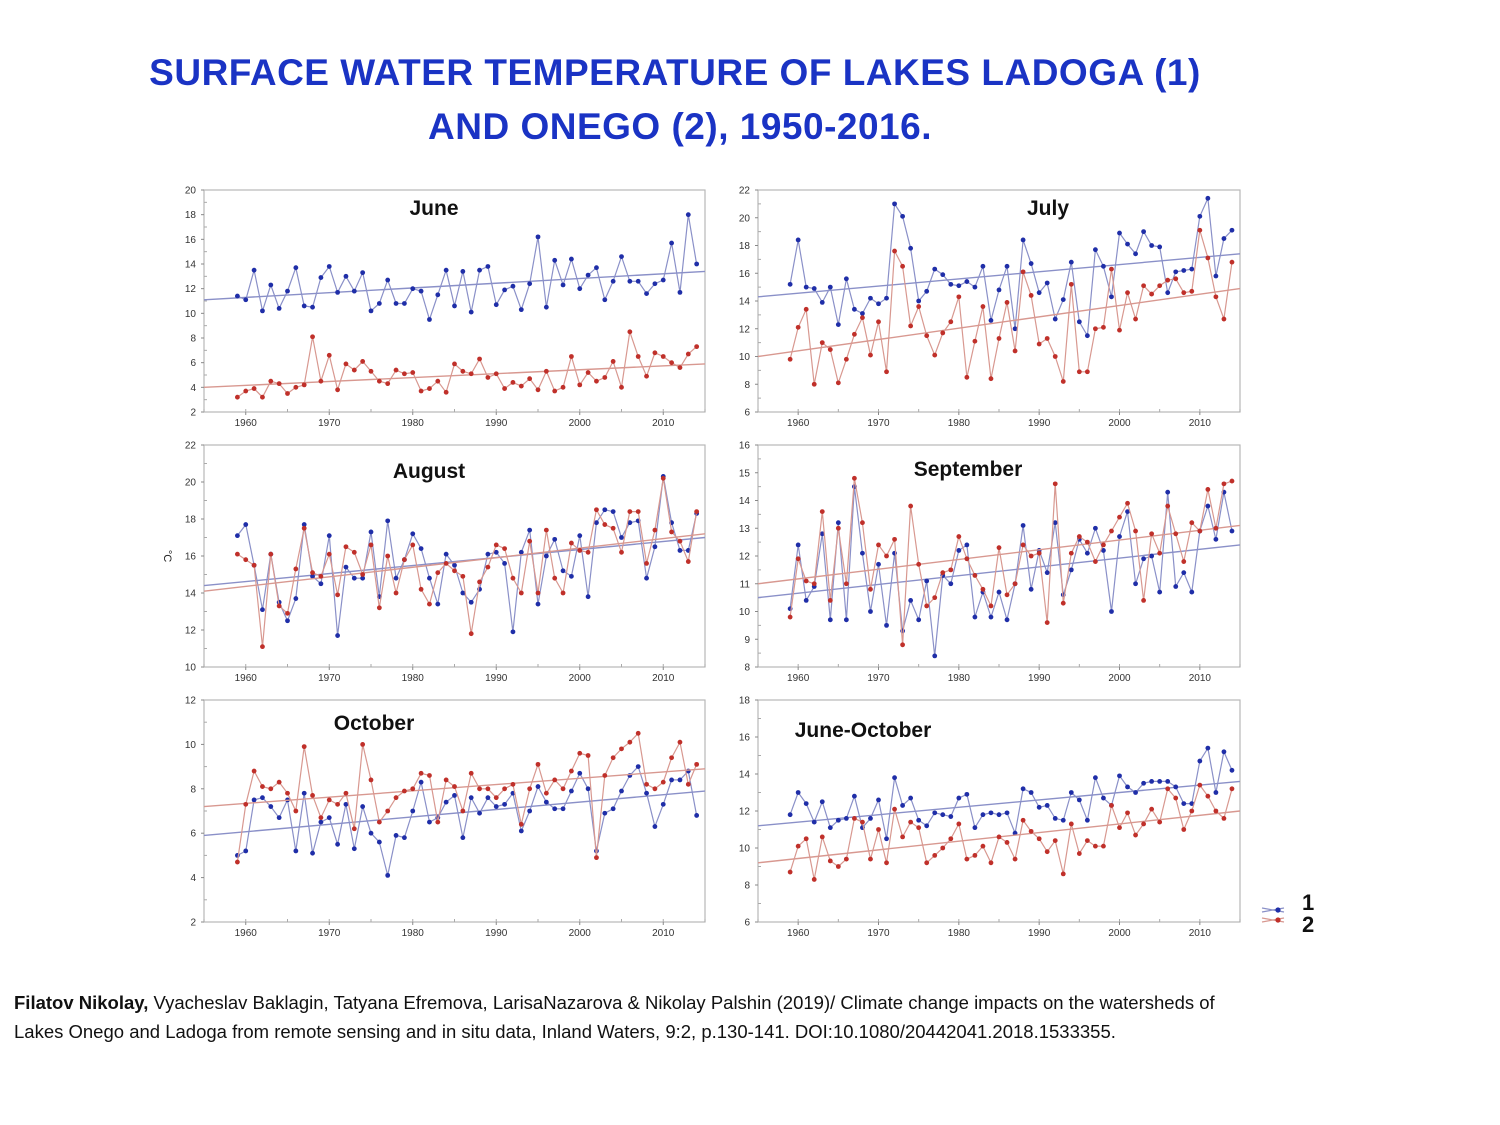 Image resolution: width=1500 pixels, height=1125 pixels. Describe the element at coordinates (747, 886) in the screenshot. I see `y-tick-label: 8` at that location.